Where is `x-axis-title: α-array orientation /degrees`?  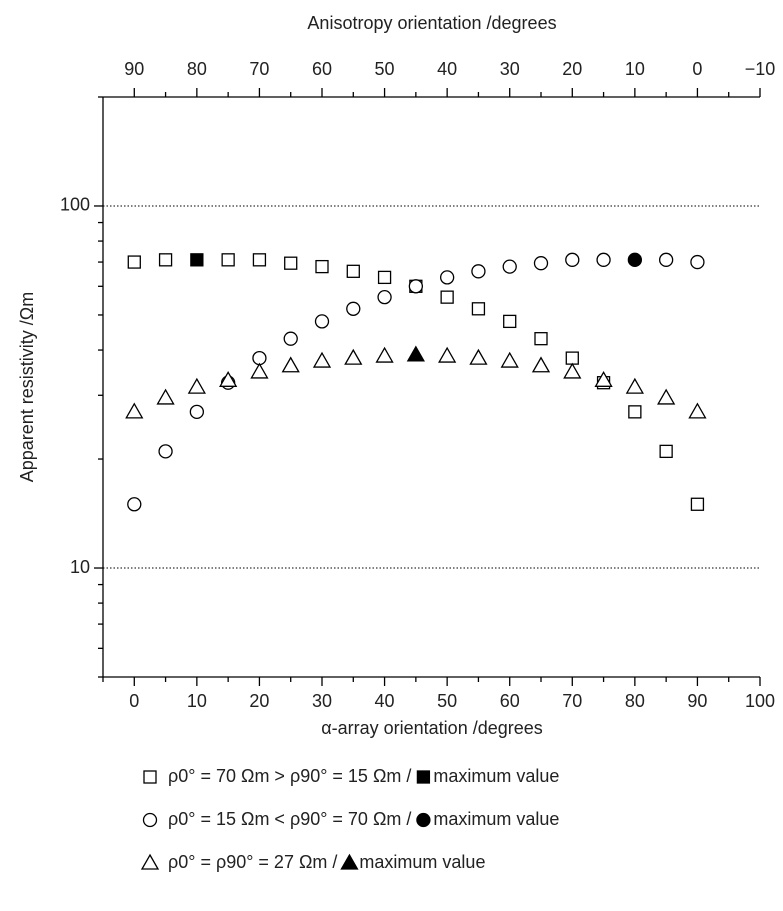 x-axis-title: α-array orientation /degrees is located at coordinates (432, 728).